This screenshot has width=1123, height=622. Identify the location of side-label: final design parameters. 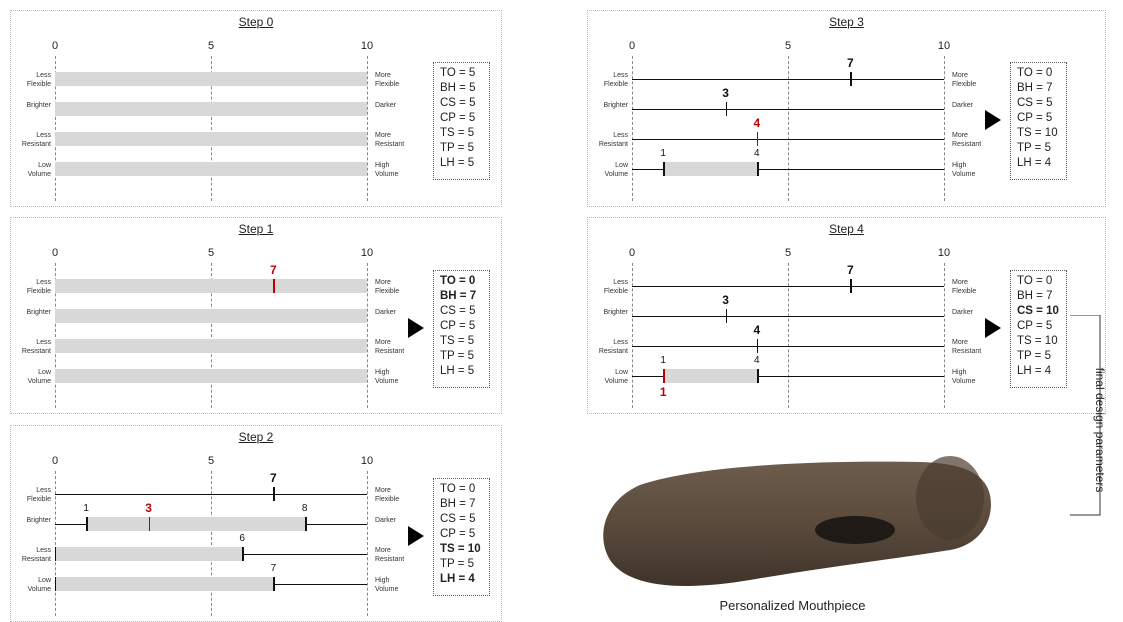
(1100, 430).